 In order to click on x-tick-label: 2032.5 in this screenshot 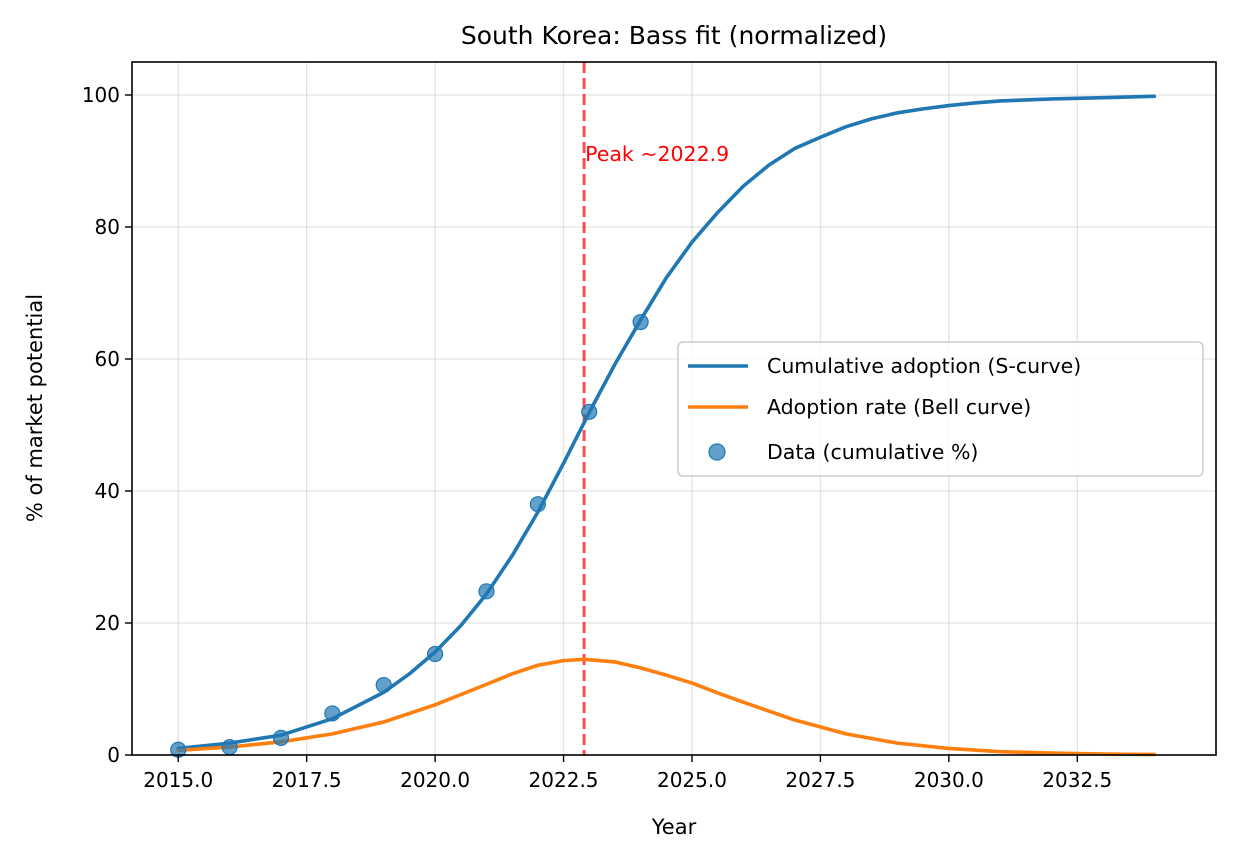, I will do `click(1077, 780)`.